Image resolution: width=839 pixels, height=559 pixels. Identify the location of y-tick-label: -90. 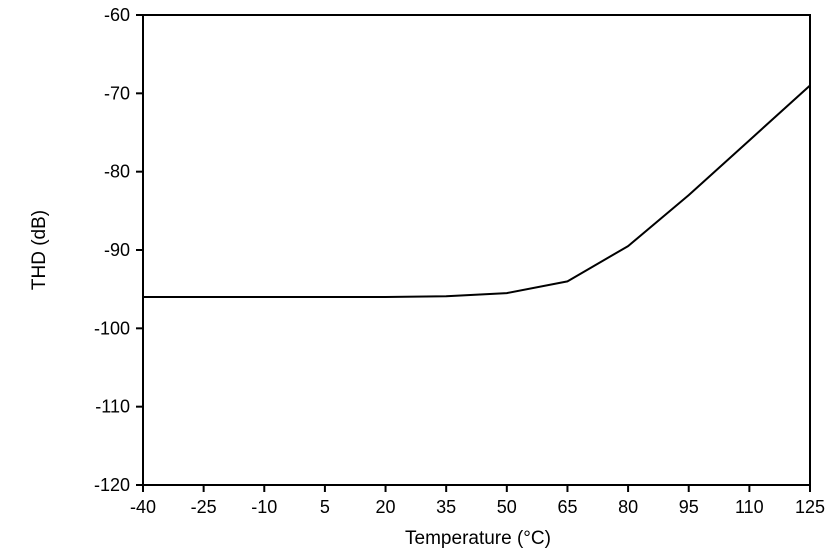
(117, 250).